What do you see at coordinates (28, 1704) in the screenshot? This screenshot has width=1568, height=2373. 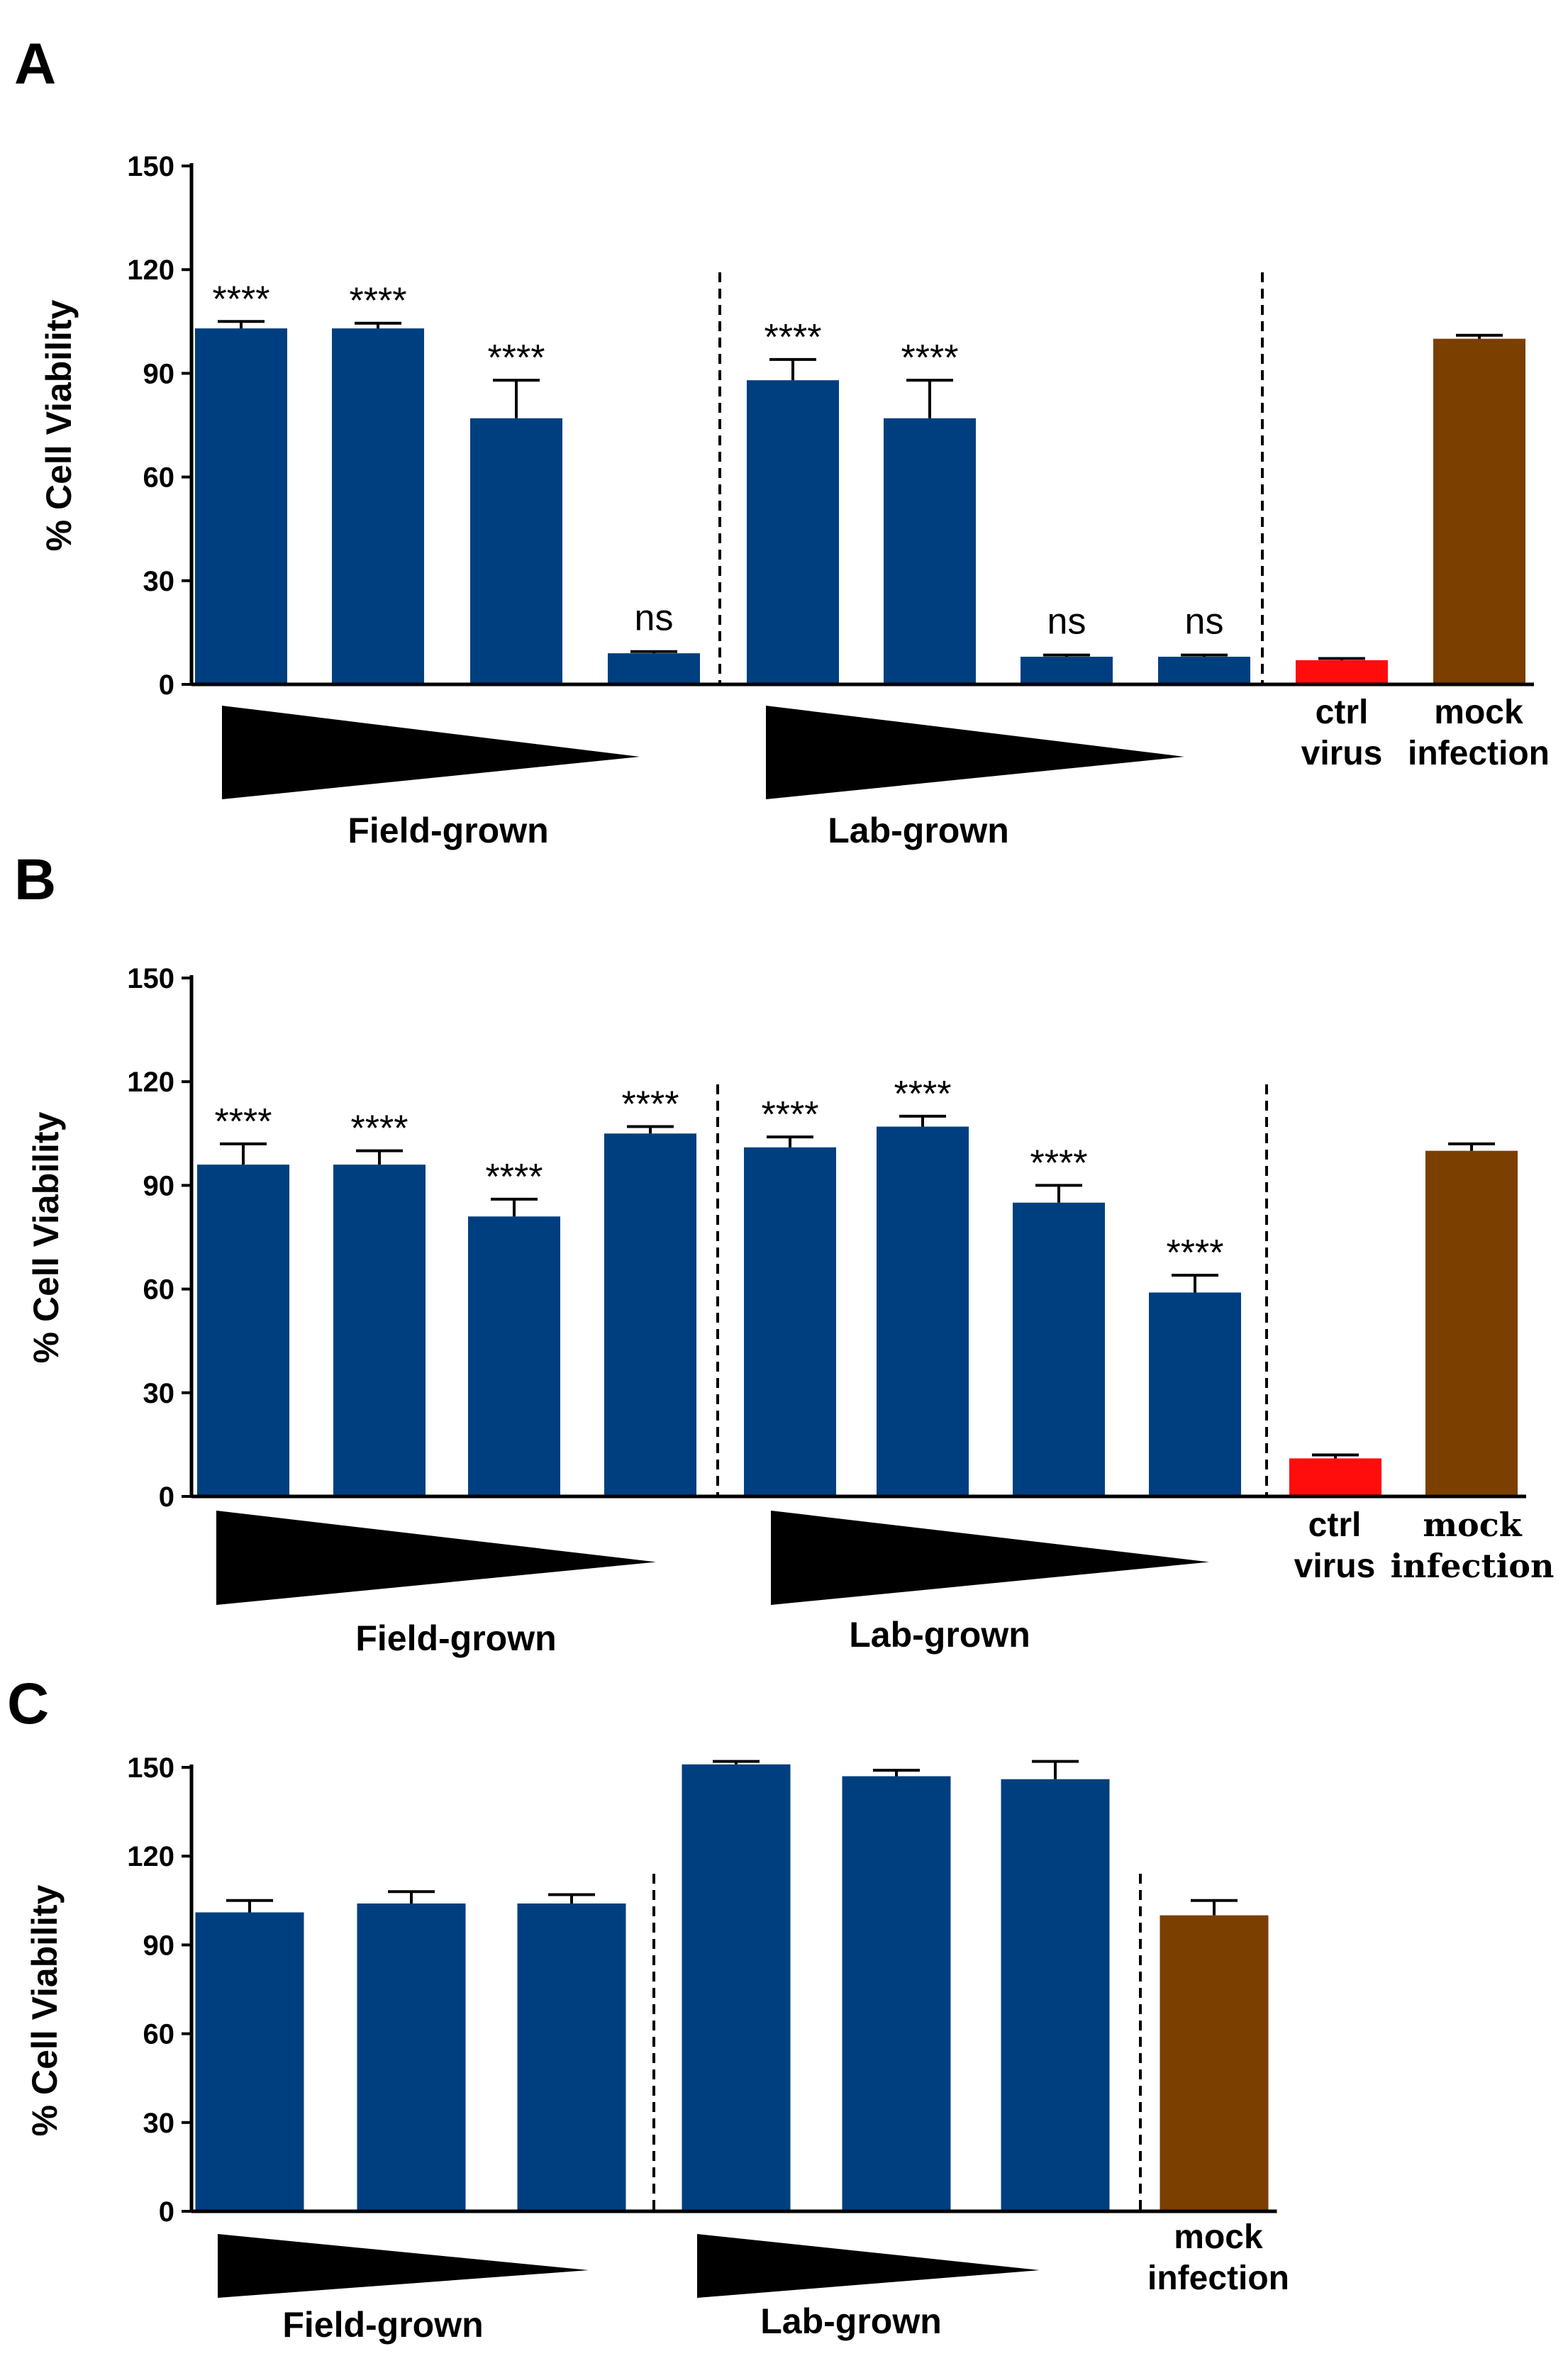 I see `panel-letter: C` at bounding box center [28, 1704].